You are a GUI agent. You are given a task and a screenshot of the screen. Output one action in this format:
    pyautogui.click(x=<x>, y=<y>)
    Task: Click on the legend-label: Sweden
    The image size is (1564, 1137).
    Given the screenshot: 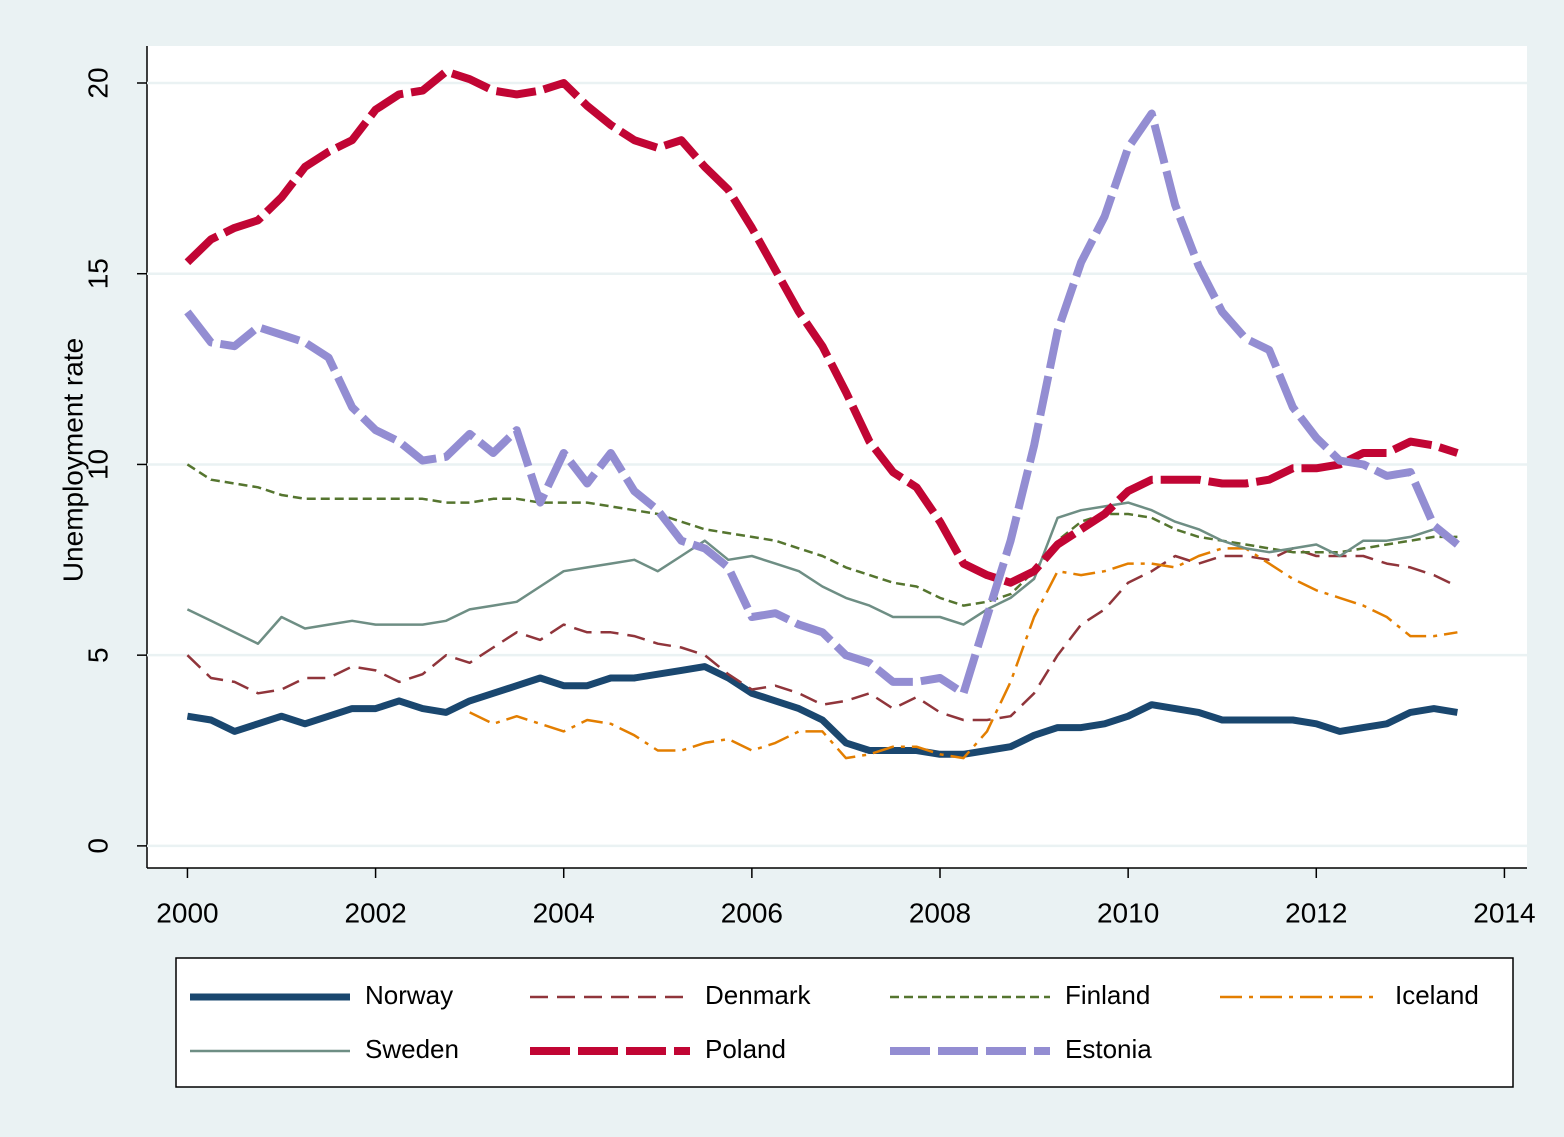 What is the action you would take?
    pyautogui.click(x=412, y=1049)
    